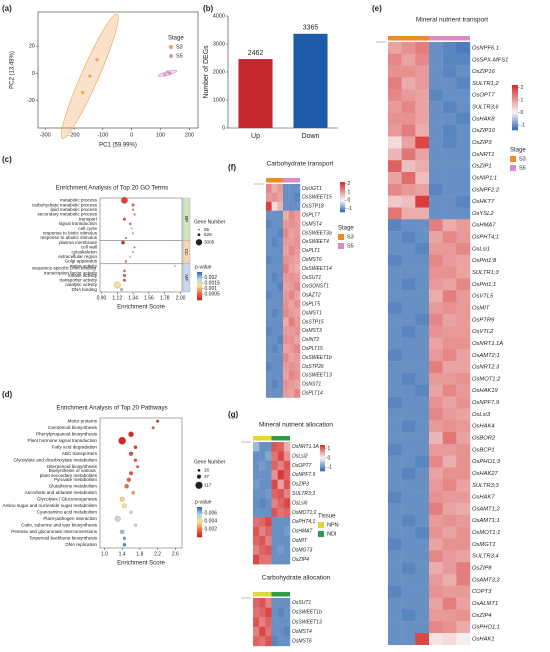  What do you see at coordinates (131, 473) in the screenshot?
I see `bubble` at bounding box center [131, 473].